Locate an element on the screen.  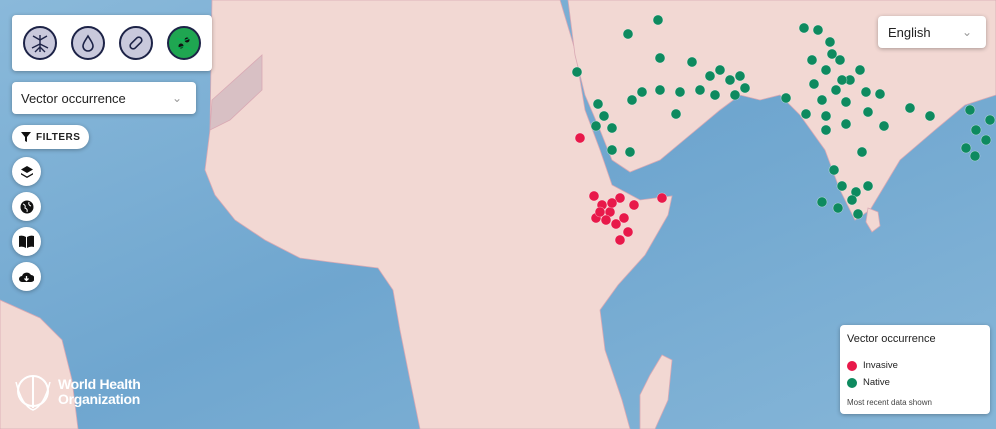
layers-button is located at coordinates (26, 171).